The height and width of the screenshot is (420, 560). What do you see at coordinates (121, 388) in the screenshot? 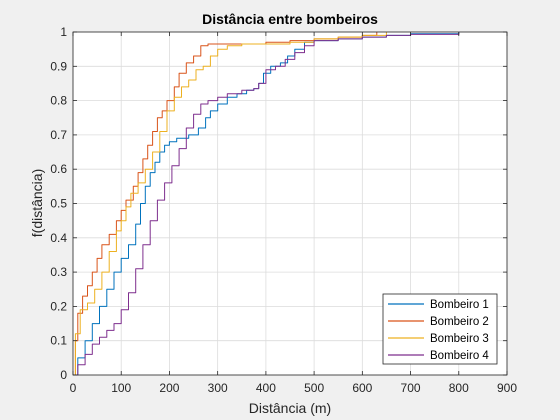
I see `x-tick-label: 100` at bounding box center [121, 388].